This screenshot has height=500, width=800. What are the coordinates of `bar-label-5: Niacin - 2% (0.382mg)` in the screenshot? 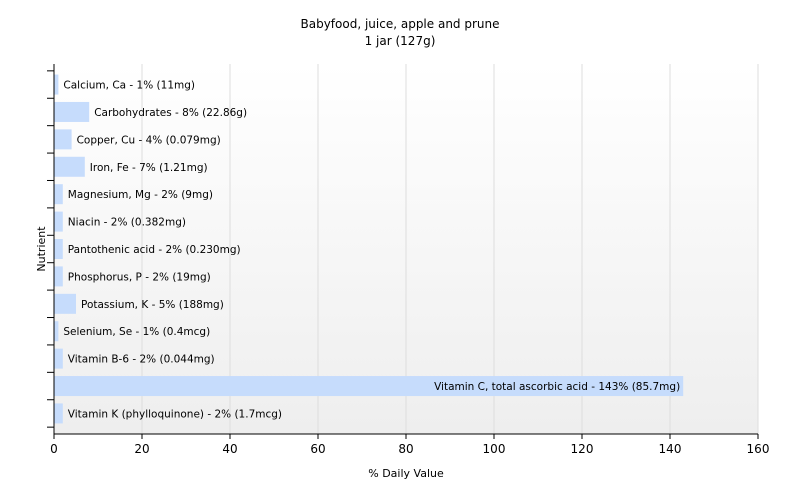 It's located at (127, 223).